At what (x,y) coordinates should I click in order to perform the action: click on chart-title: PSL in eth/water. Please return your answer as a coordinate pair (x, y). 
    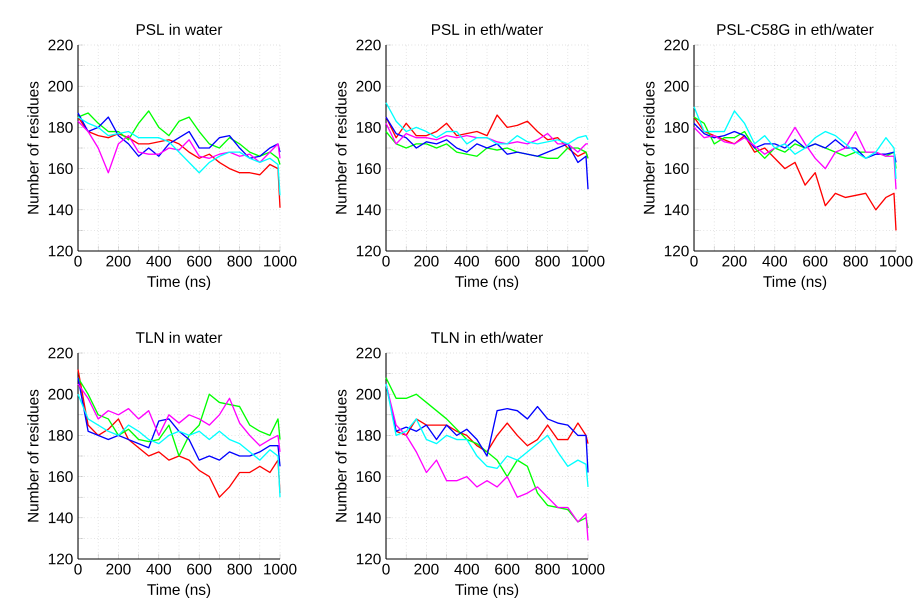
    Looking at the image, I should click on (487, 29).